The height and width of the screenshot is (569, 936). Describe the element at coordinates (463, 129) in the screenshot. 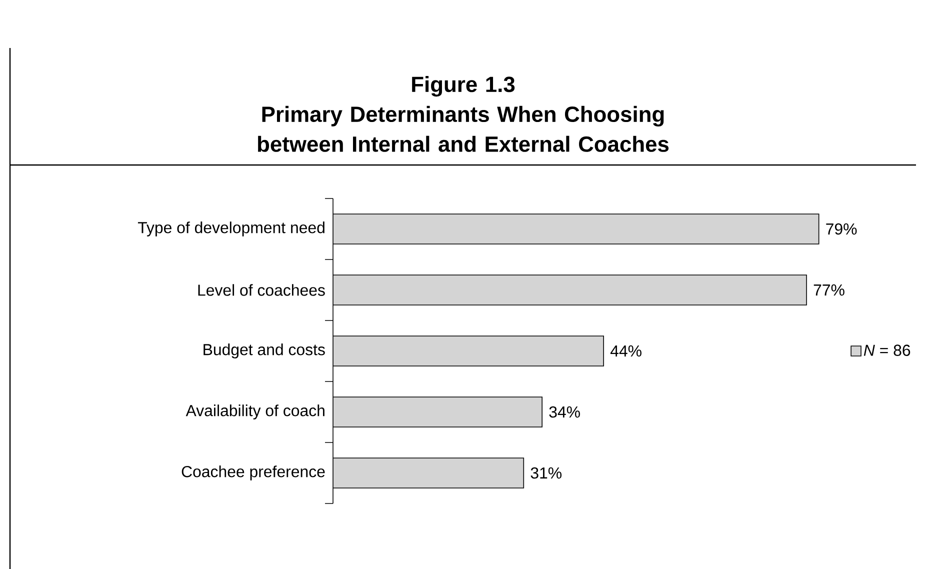

I see `chart-subtitle: Primary Determinants When Choosing between Internal and External Coaches` at that location.